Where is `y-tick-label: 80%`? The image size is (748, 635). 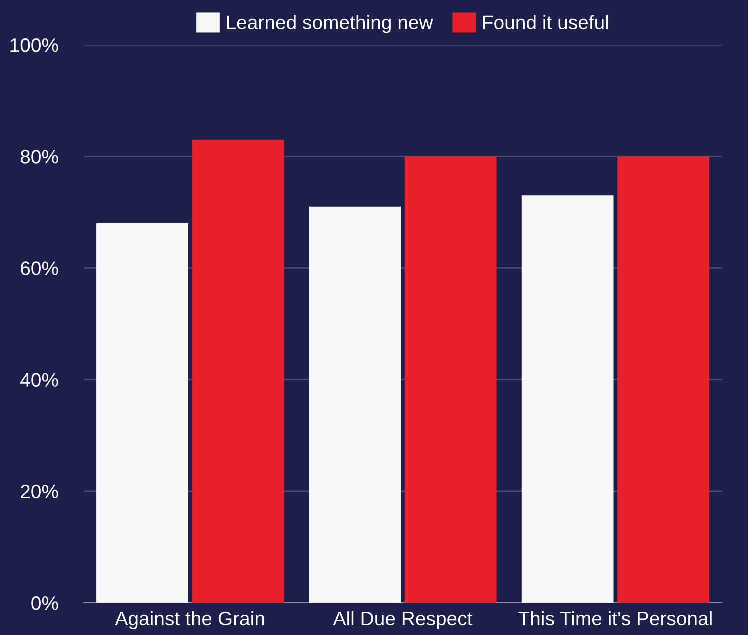 y-tick-label: 80% is located at coordinates (39, 157).